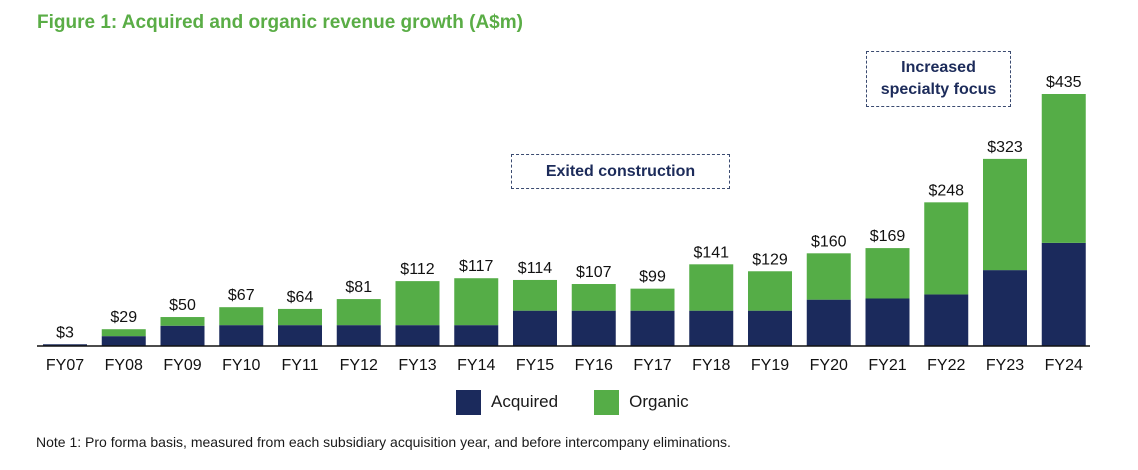 The height and width of the screenshot is (470, 1138). What do you see at coordinates (711, 252) in the screenshot?
I see `value-label-fy18: $141` at bounding box center [711, 252].